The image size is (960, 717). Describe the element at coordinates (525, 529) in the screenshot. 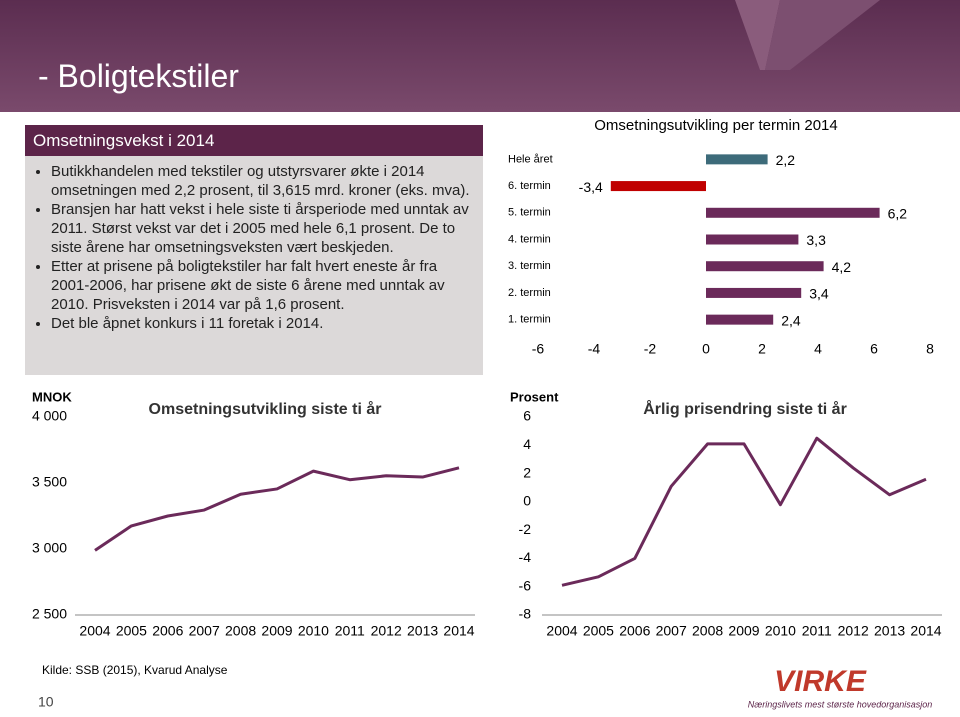

I see `y-tick-label: -2` at that location.